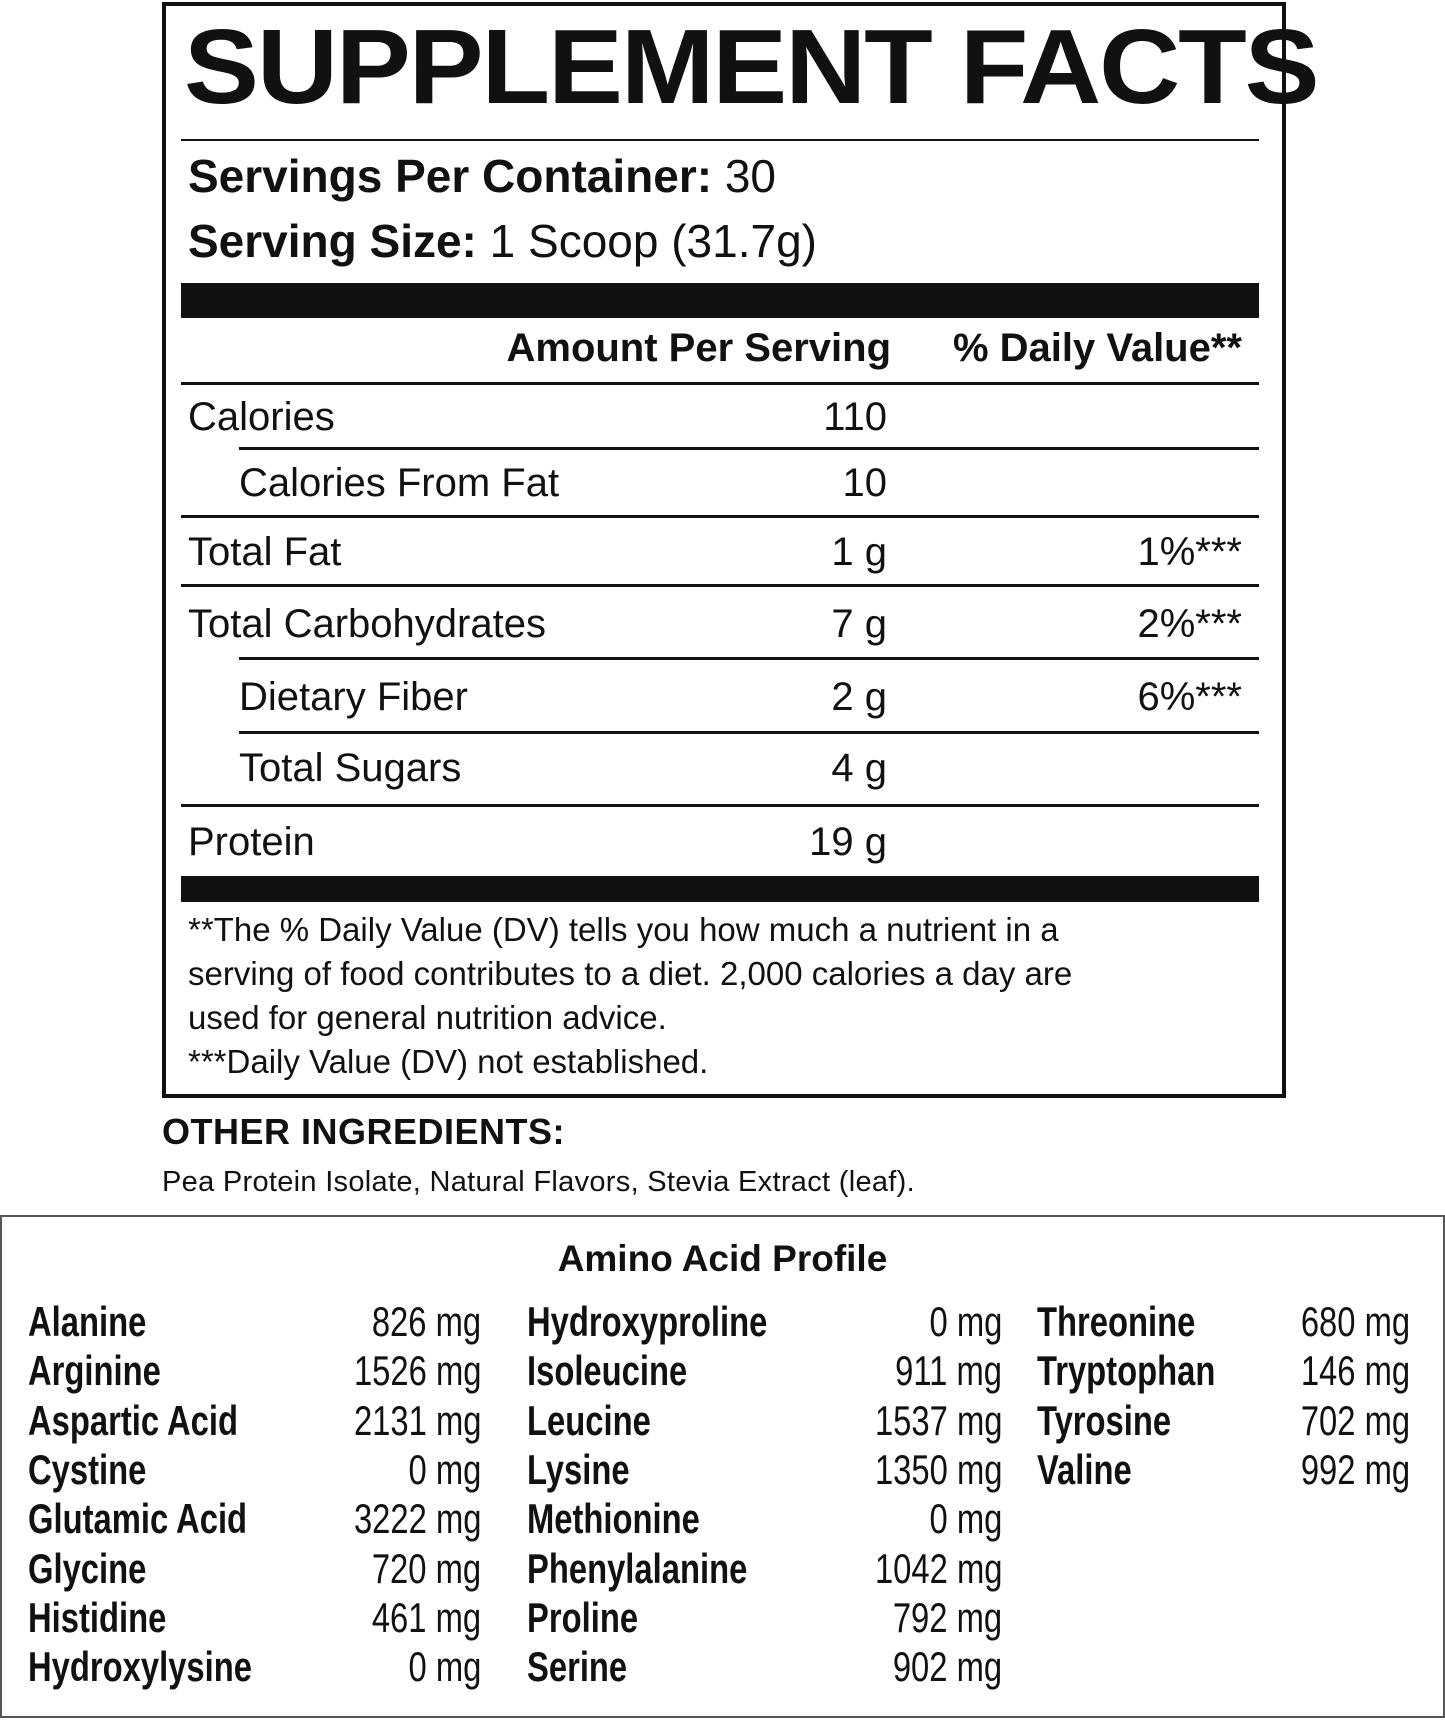 The width and height of the screenshot is (1445, 1720). What do you see at coordinates (332, 241) in the screenshot?
I see `serving-size-label: Serving Size:` at bounding box center [332, 241].